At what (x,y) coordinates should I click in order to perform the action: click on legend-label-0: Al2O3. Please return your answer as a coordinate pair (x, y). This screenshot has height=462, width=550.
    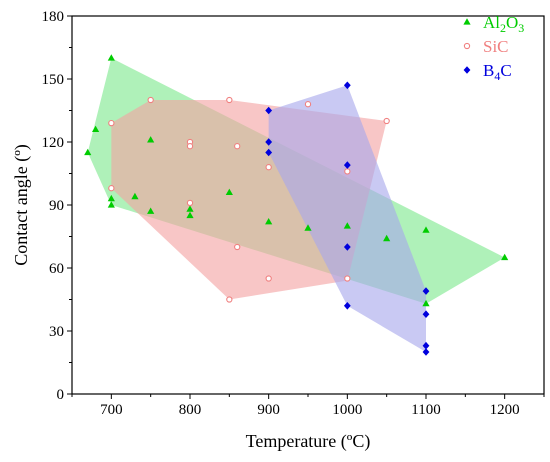
    Looking at the image, I should click on (503, 24).